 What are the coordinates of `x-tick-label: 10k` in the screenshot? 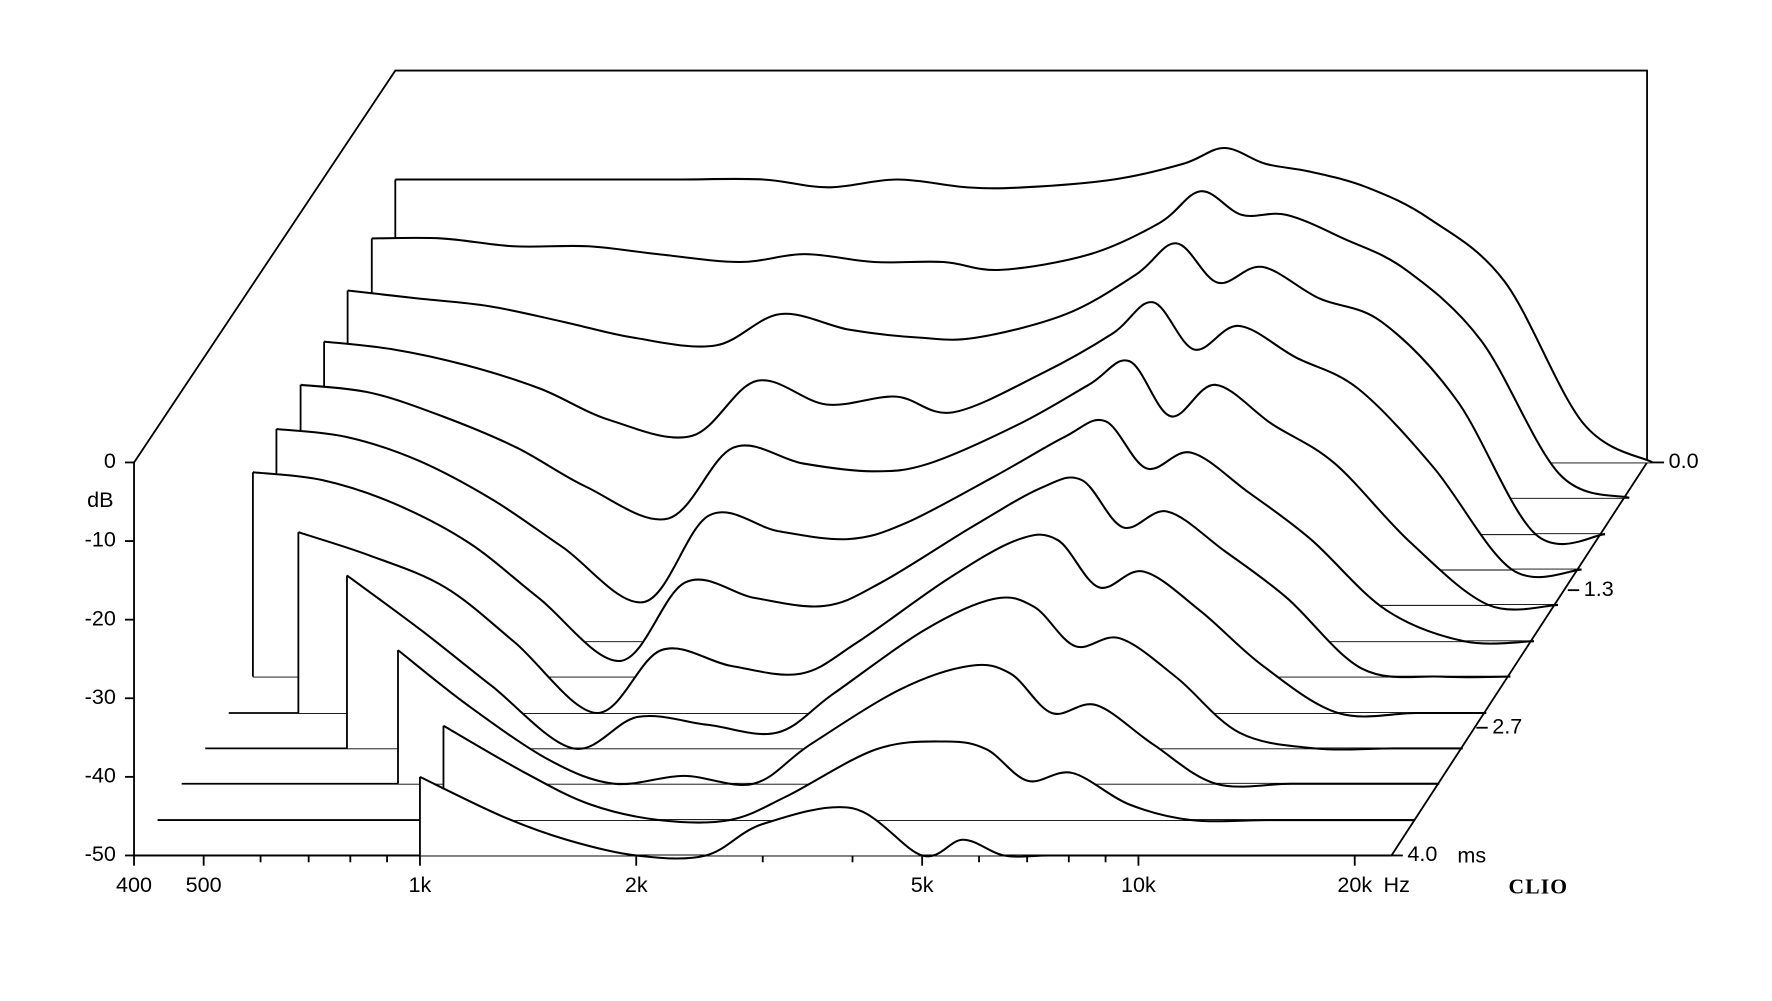 It's located at (1138, 884).